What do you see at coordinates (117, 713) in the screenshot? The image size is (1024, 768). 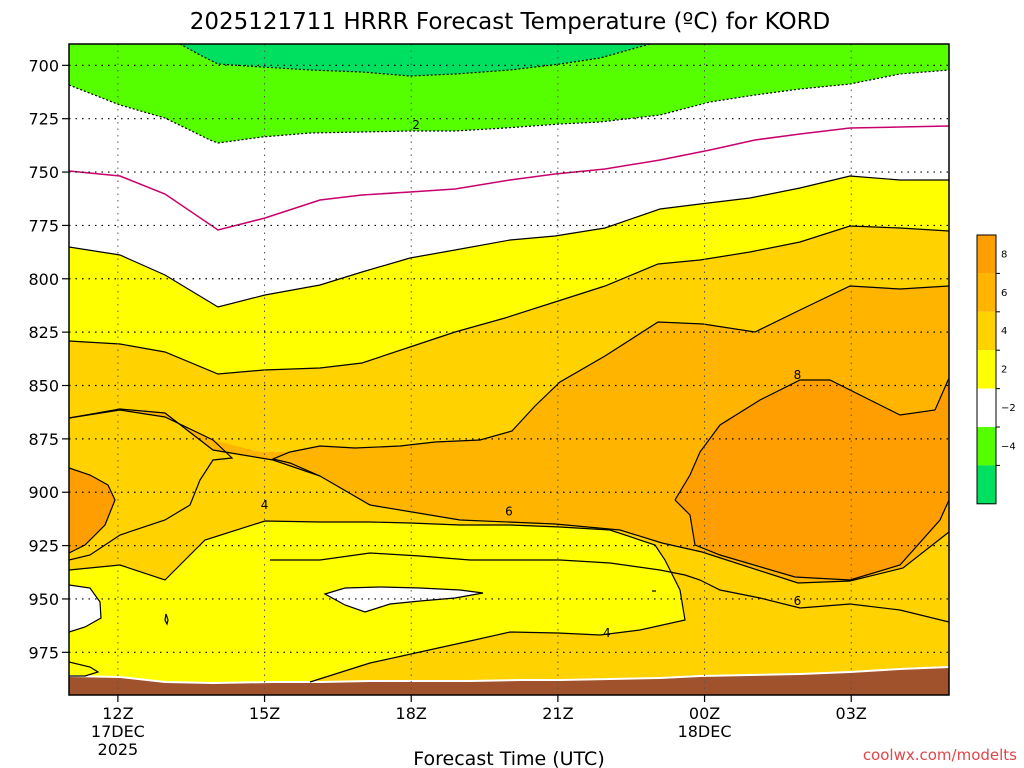 I see `x-tick-time: 12Z` at bounding box center [117, 713].